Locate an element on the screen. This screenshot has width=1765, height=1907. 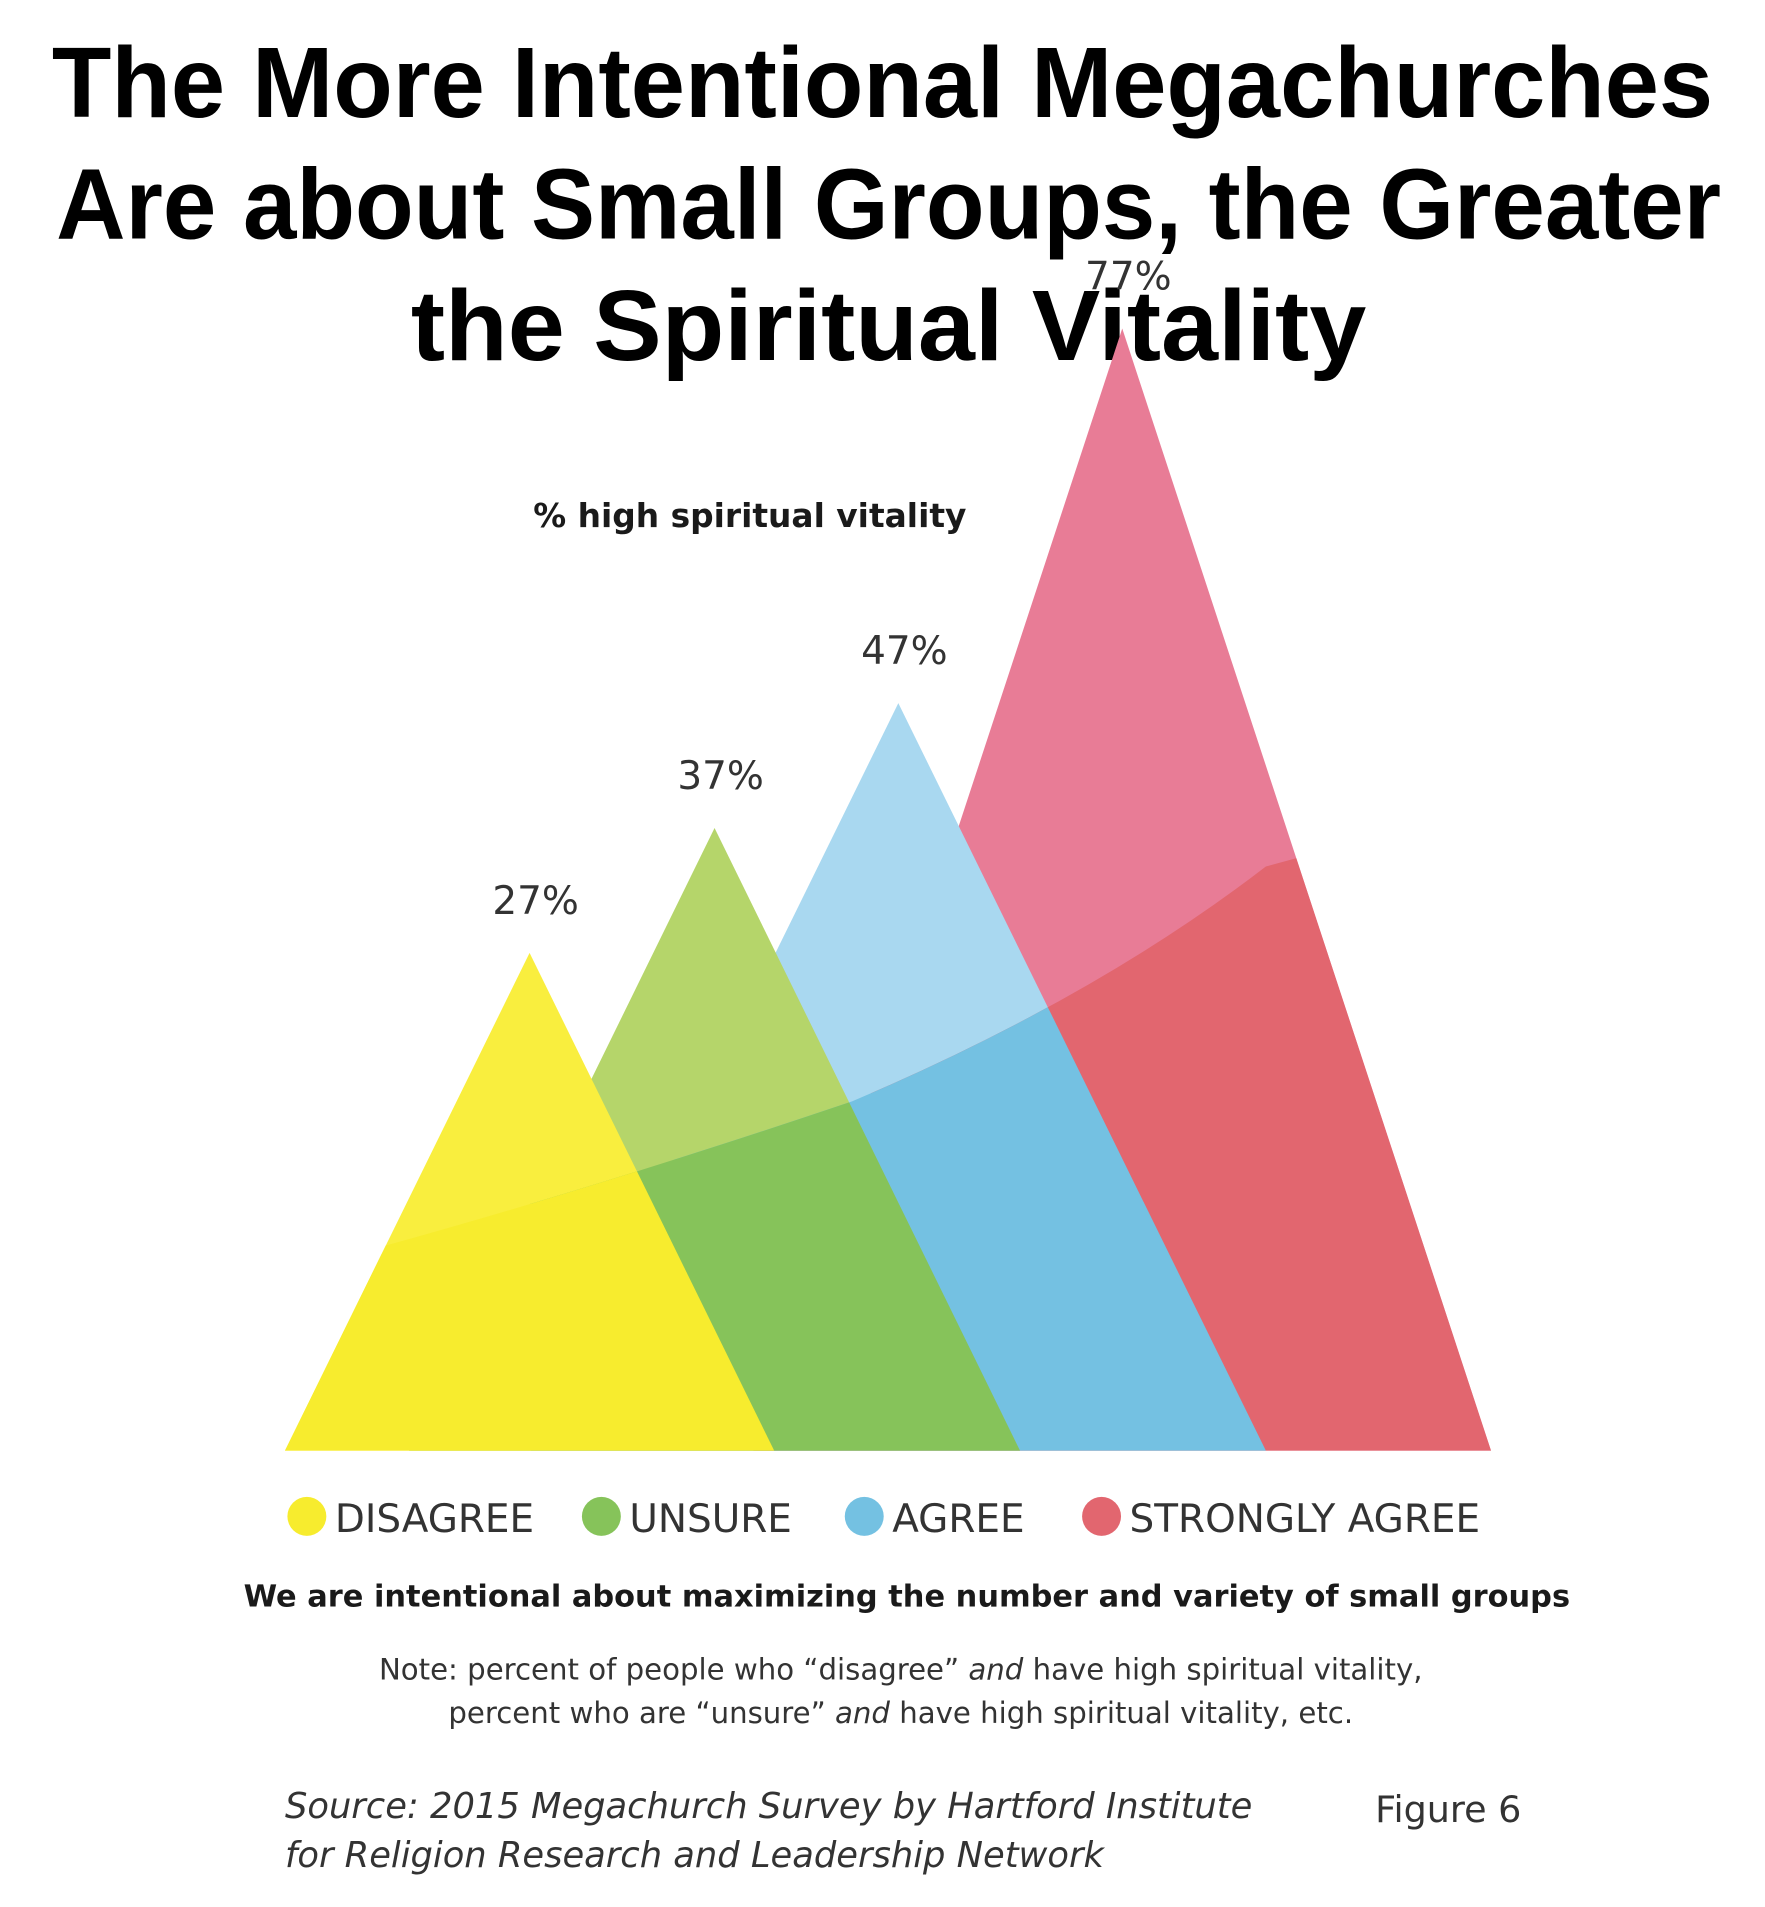
data-label: 37% is located at coordinates (720, 776).